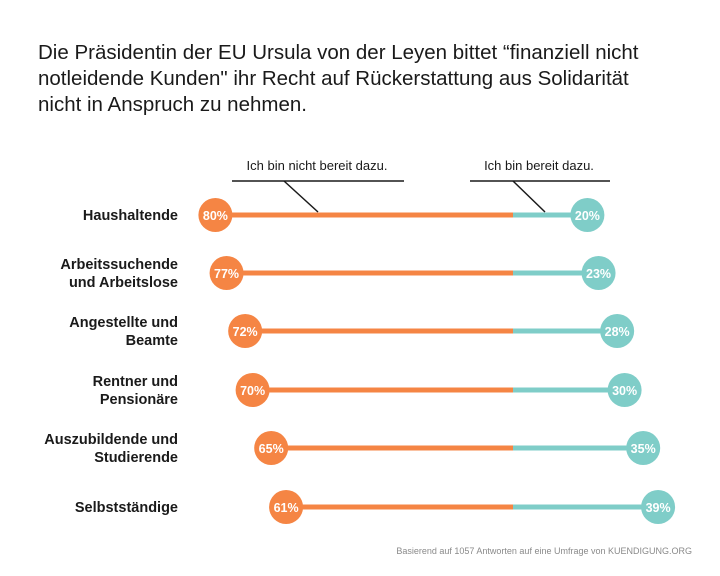 This screenshot has width=720, height=576. I want to click on category-label: Rentner und Pensionäre, so click(135, 391).